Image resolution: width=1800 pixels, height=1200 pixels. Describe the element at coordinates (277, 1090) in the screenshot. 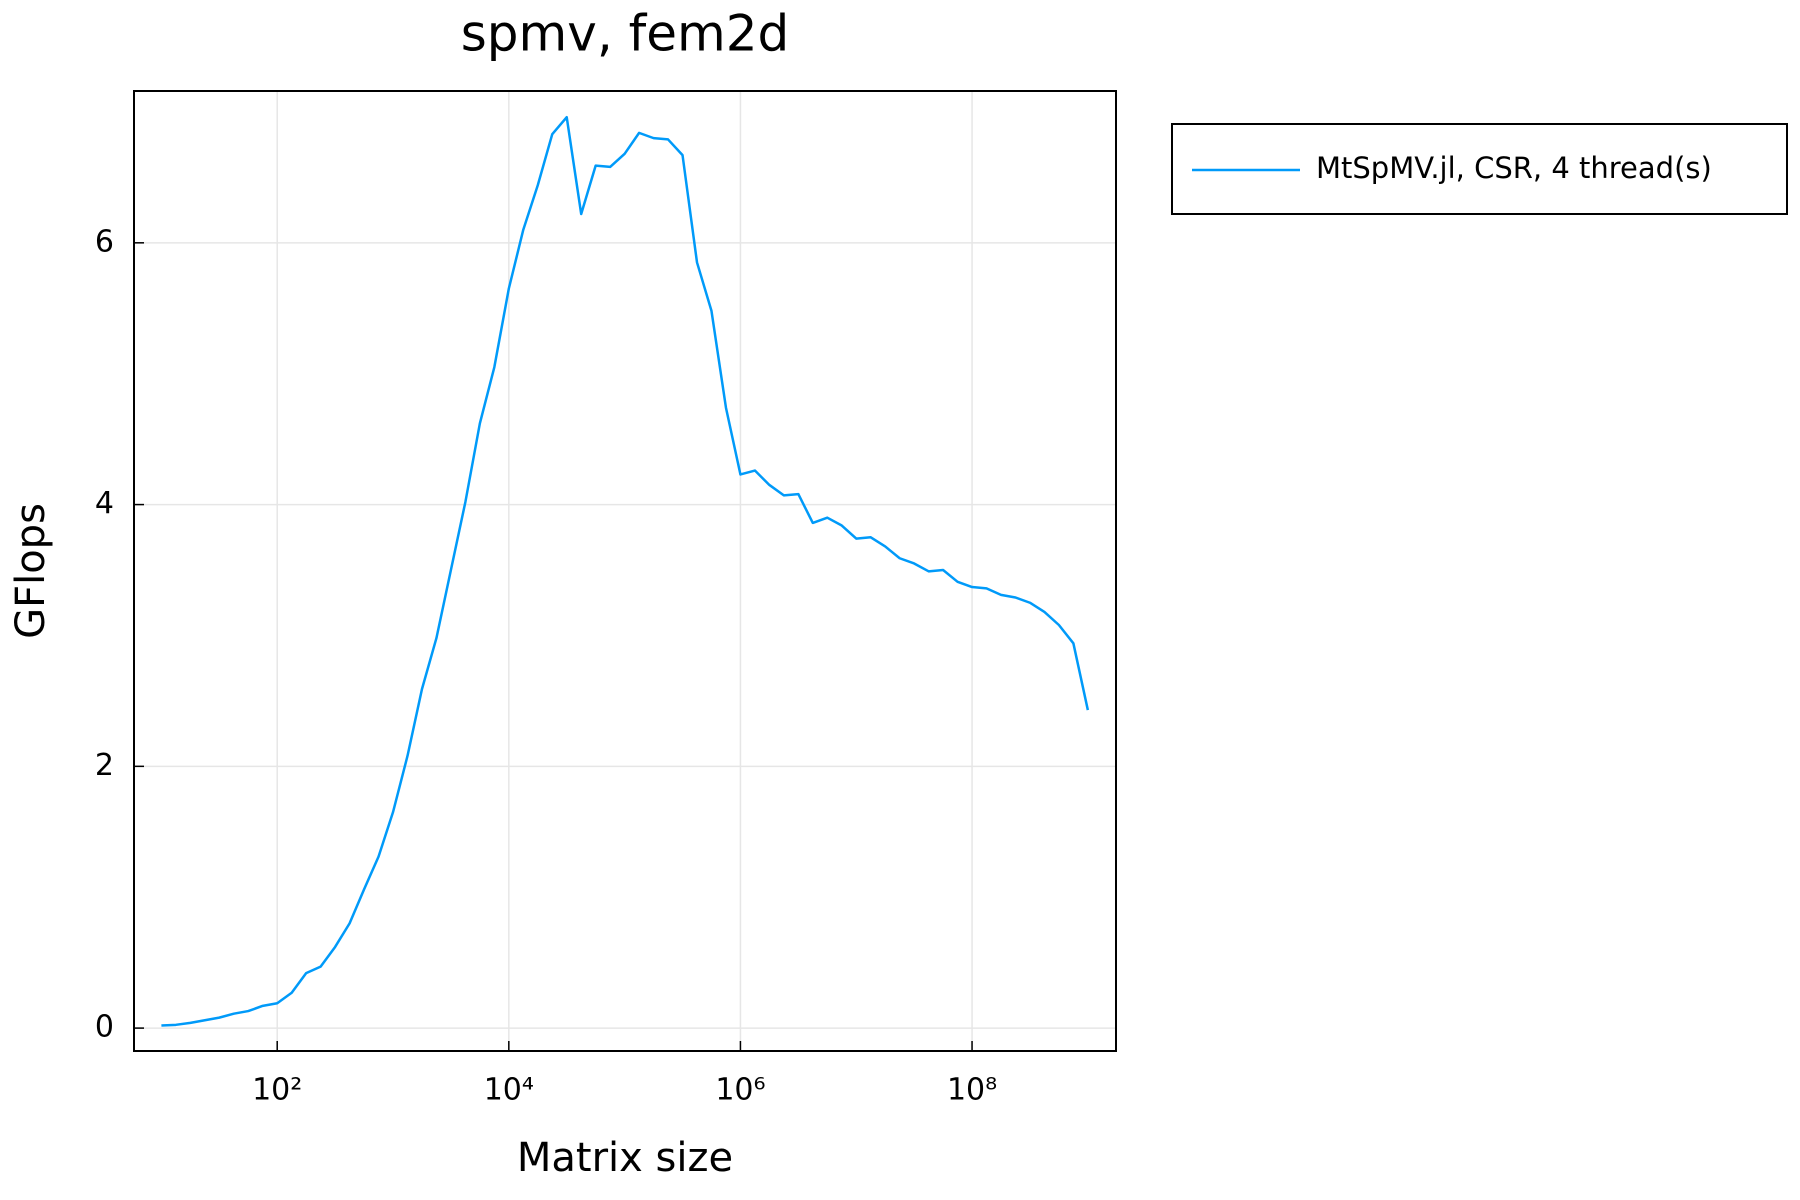

I see `x-tick-label: 10²` at that location.